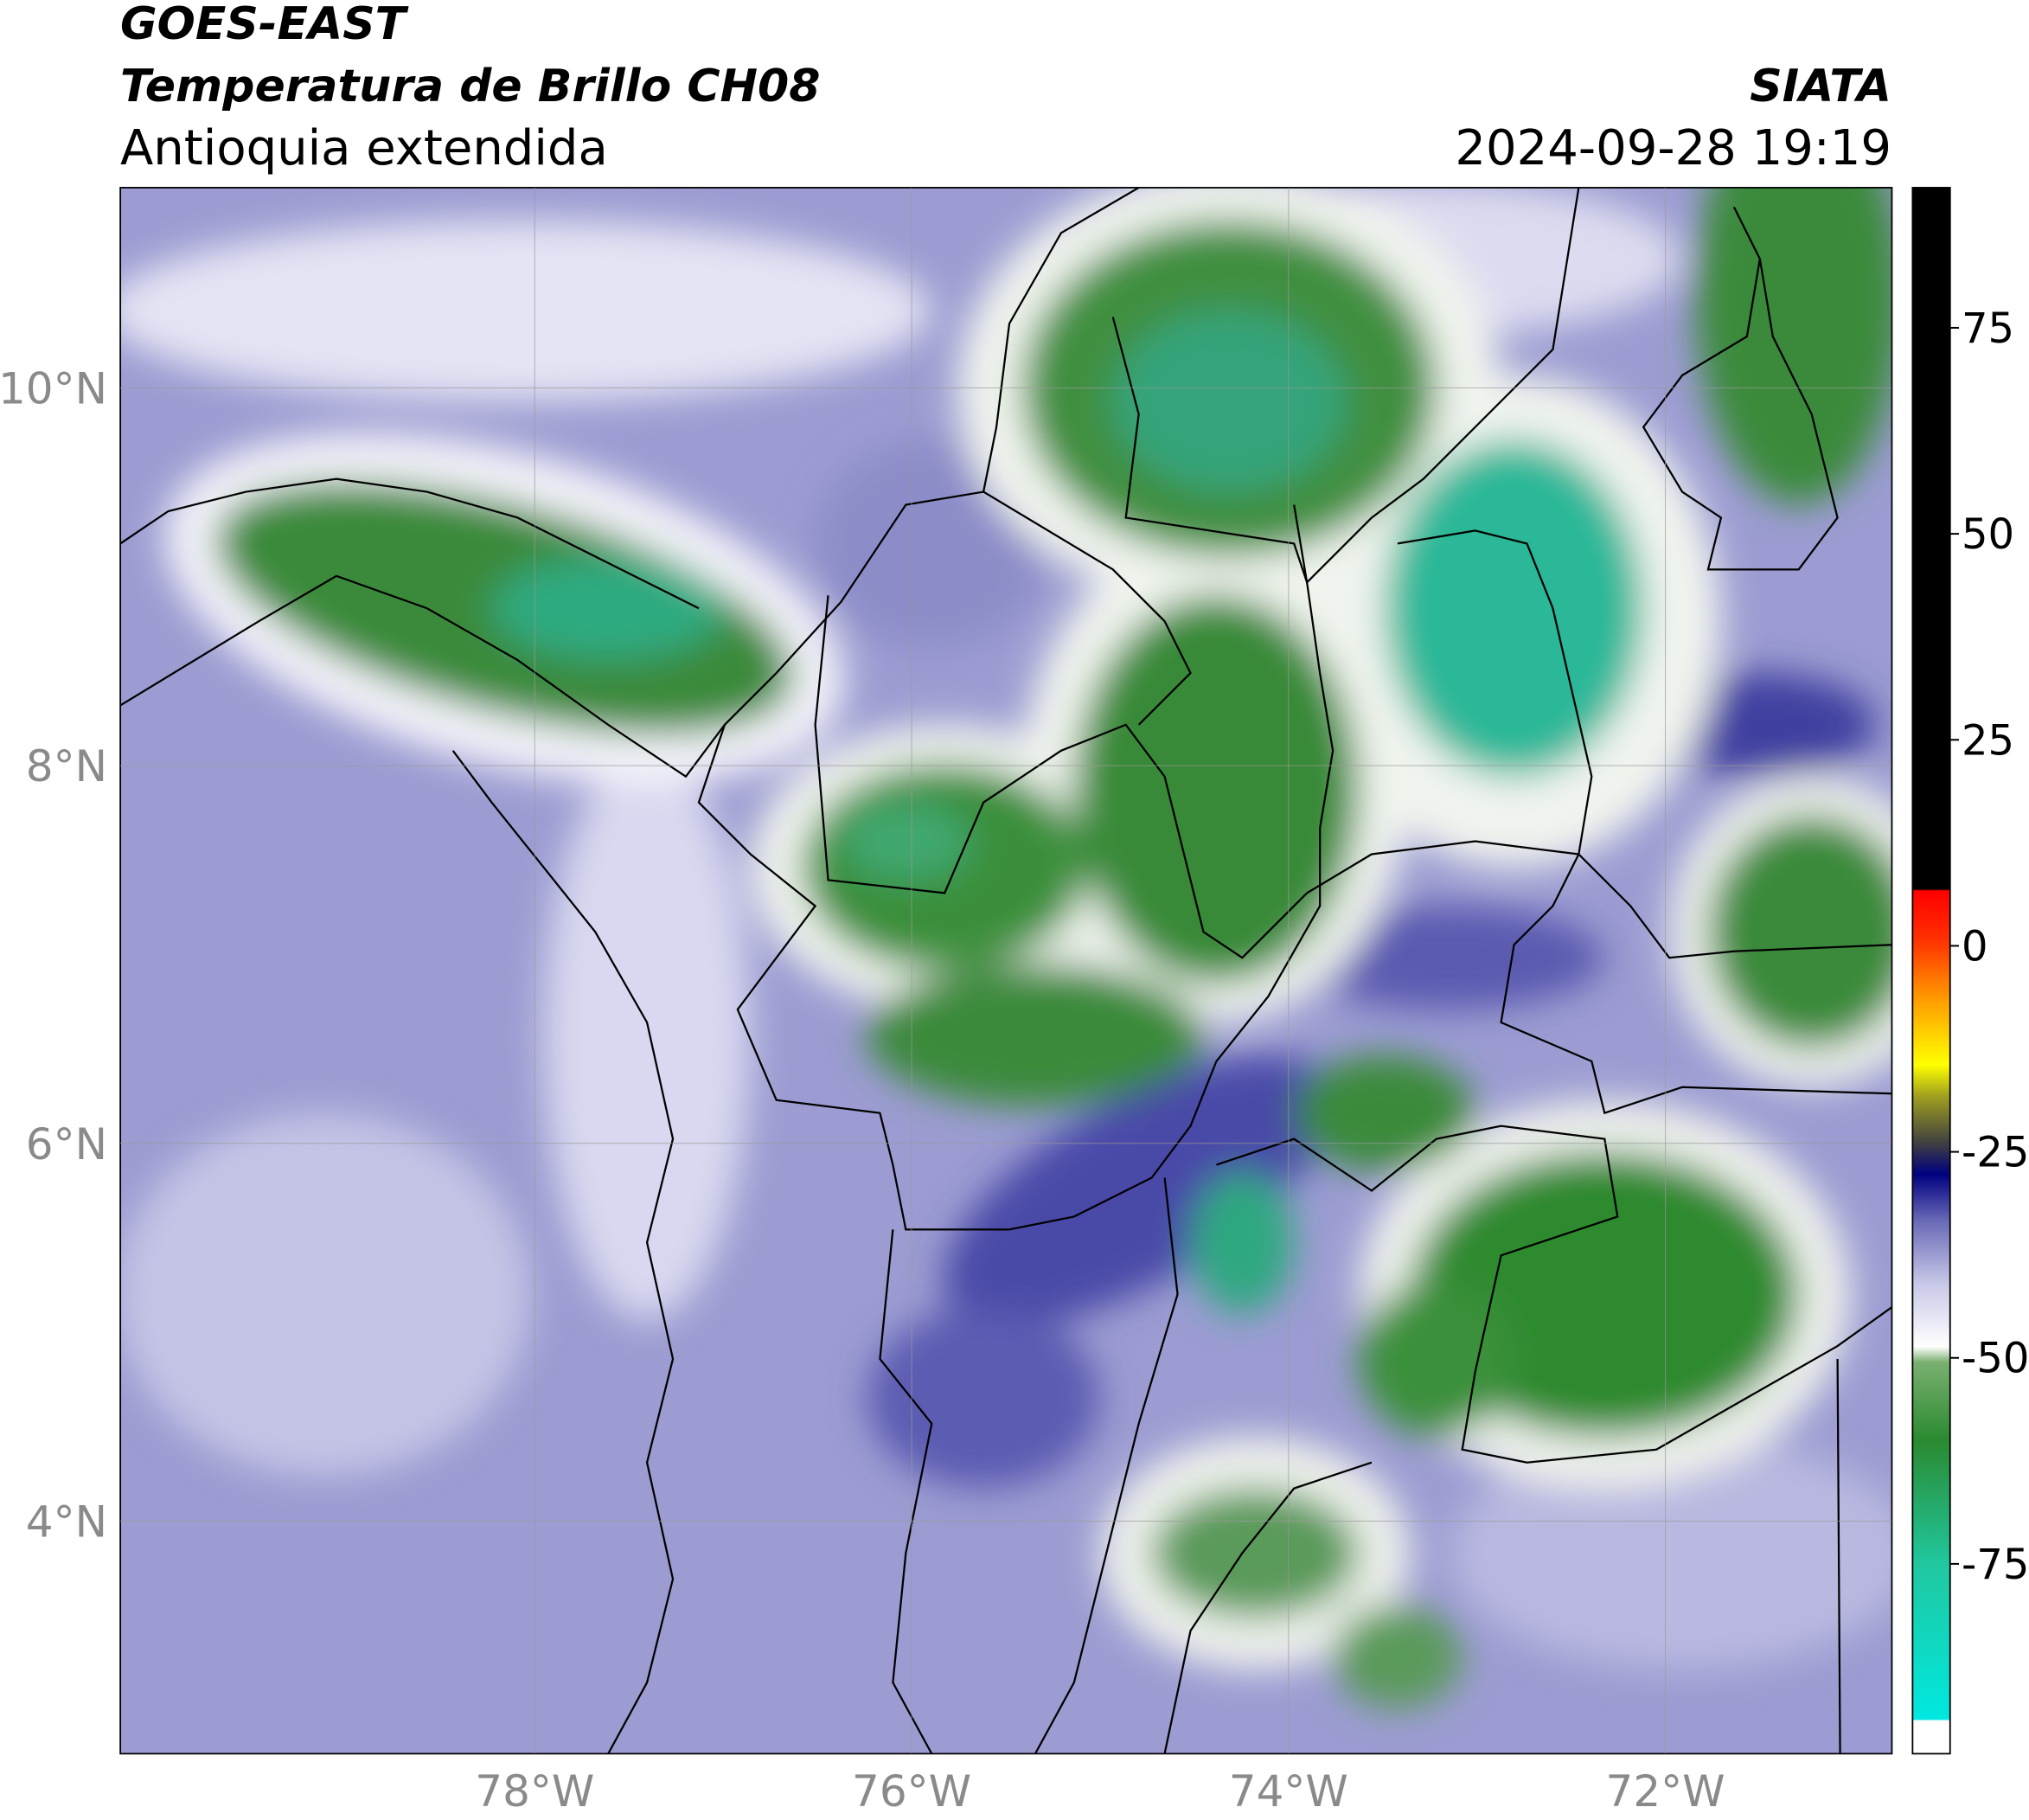  Describe the element at coordinates (364, 148) in the screenshot. I see `region: Antioquia extendida` at that location.